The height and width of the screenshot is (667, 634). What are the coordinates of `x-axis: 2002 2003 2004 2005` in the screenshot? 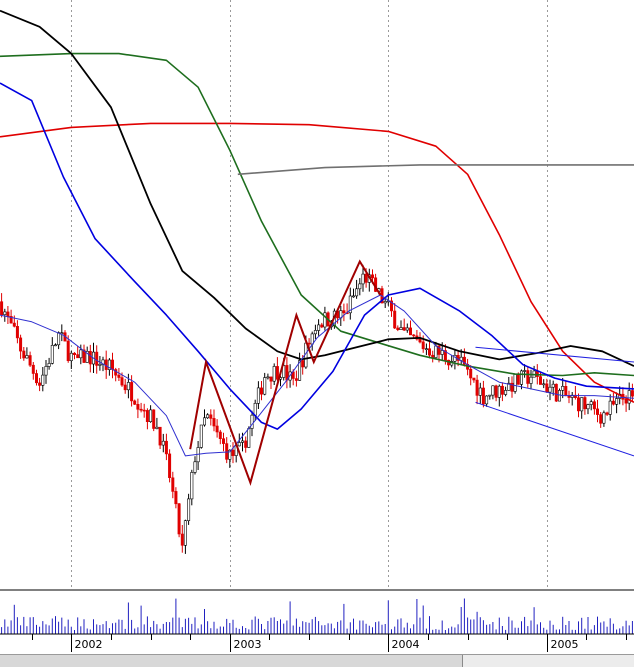 It's located at (329, 643).